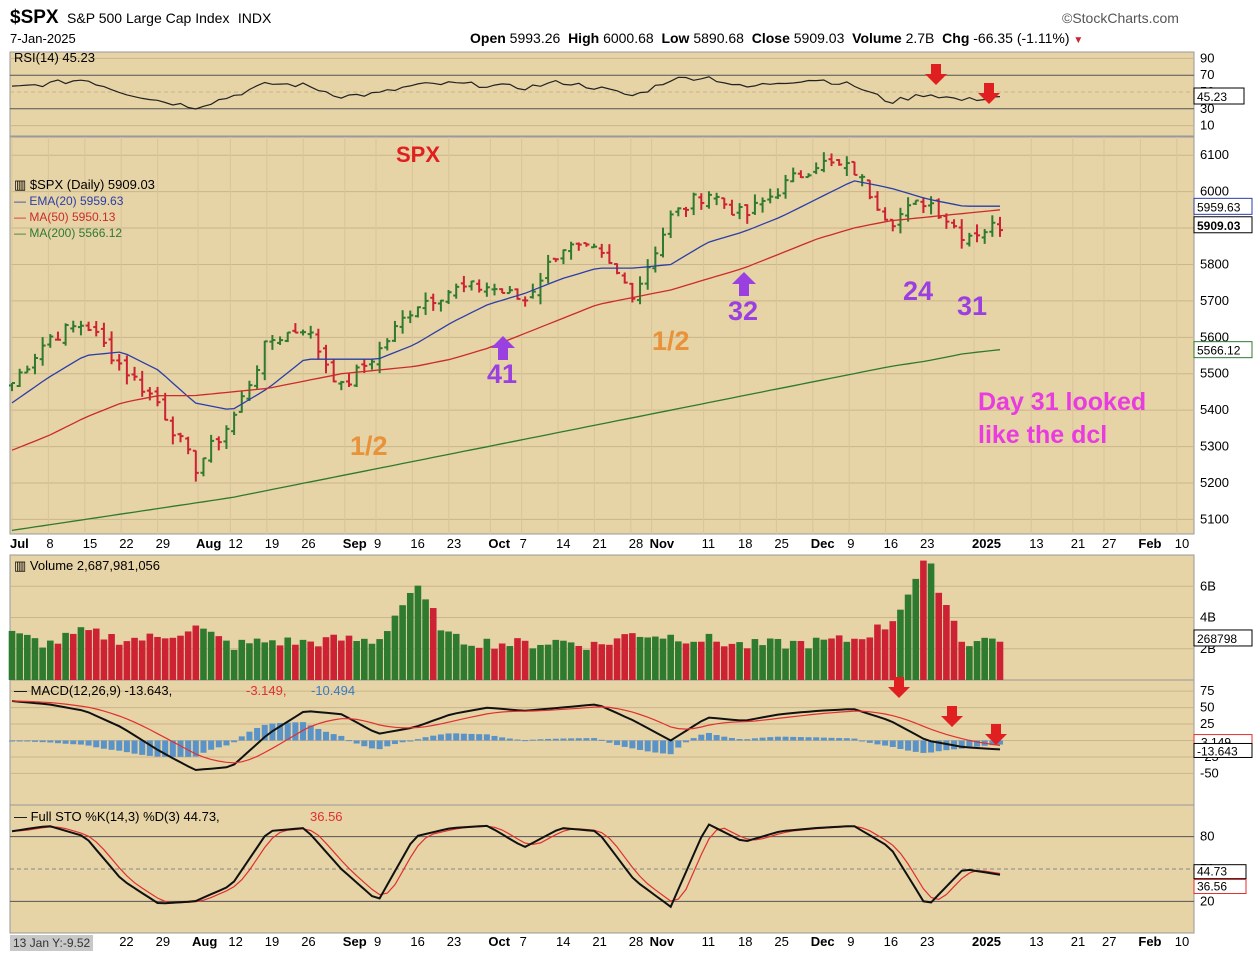  I want to click on x-bottom-tick-label: 12, so click(235, 941).